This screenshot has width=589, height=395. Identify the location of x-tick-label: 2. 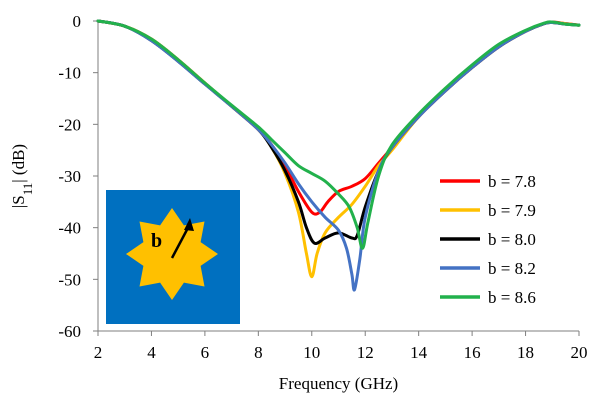
(98, 352).